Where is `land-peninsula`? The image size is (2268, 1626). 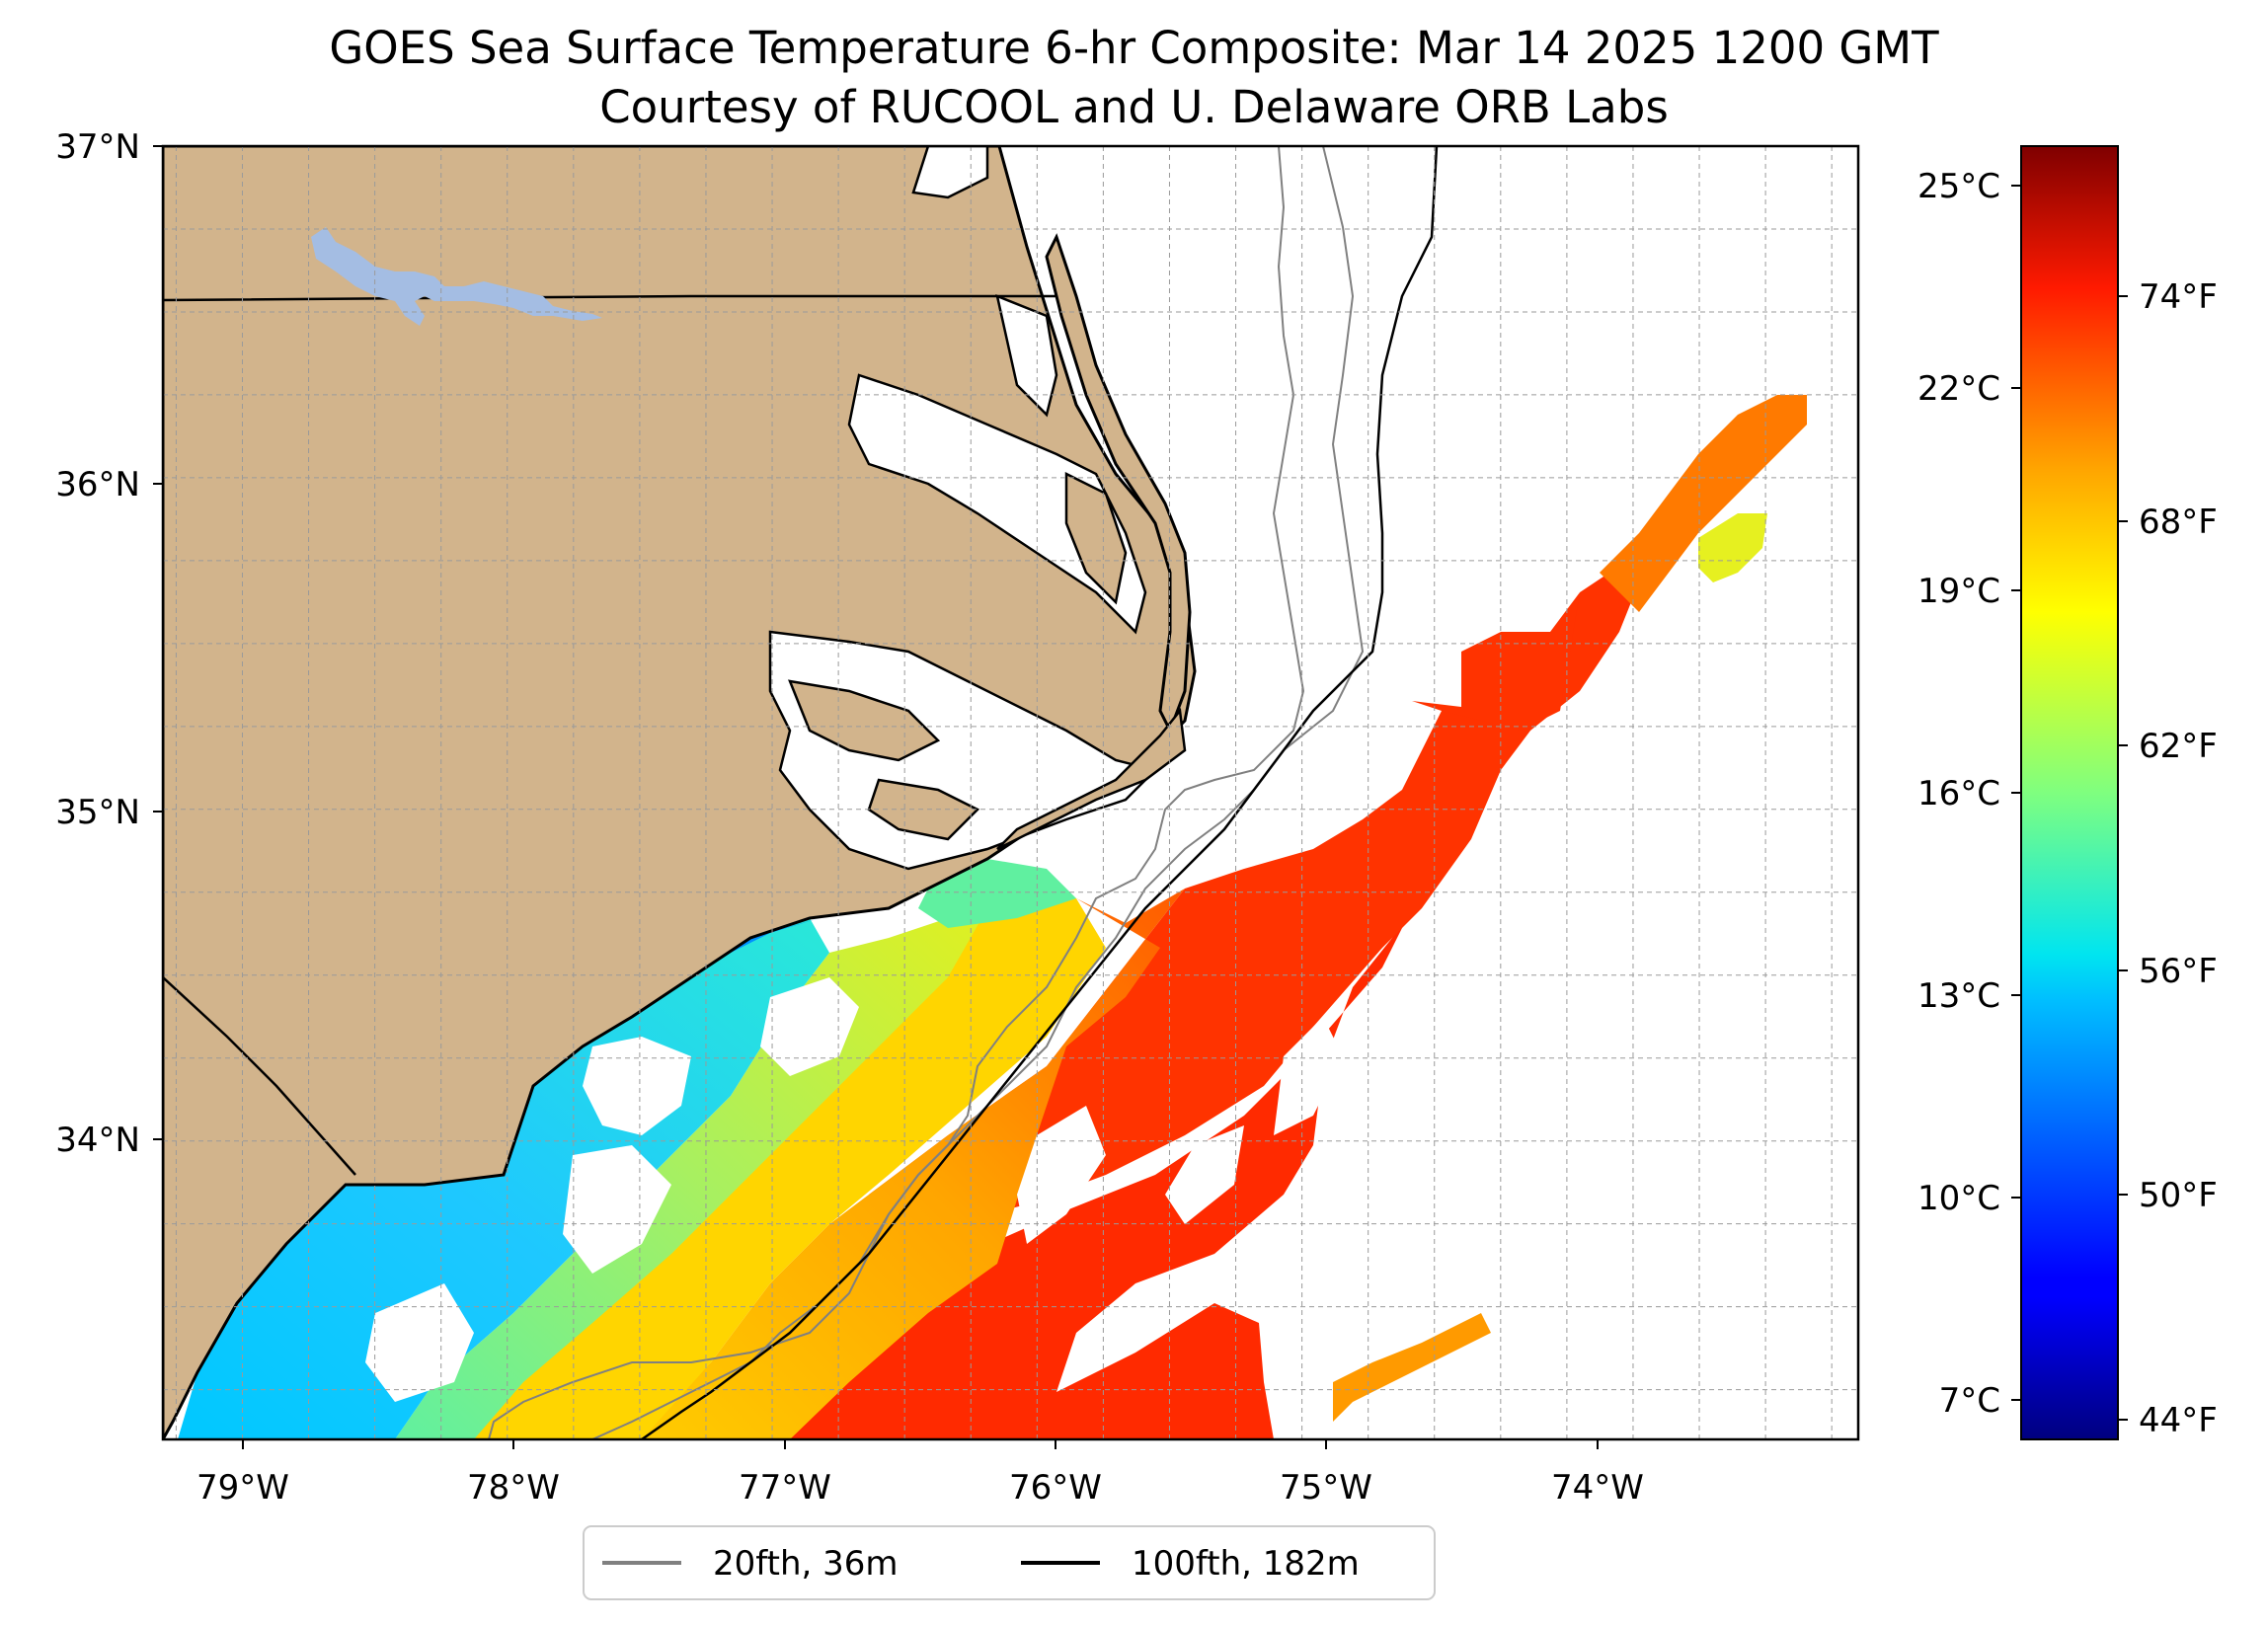 land-peninsula is located at coordinates (1096, 538).